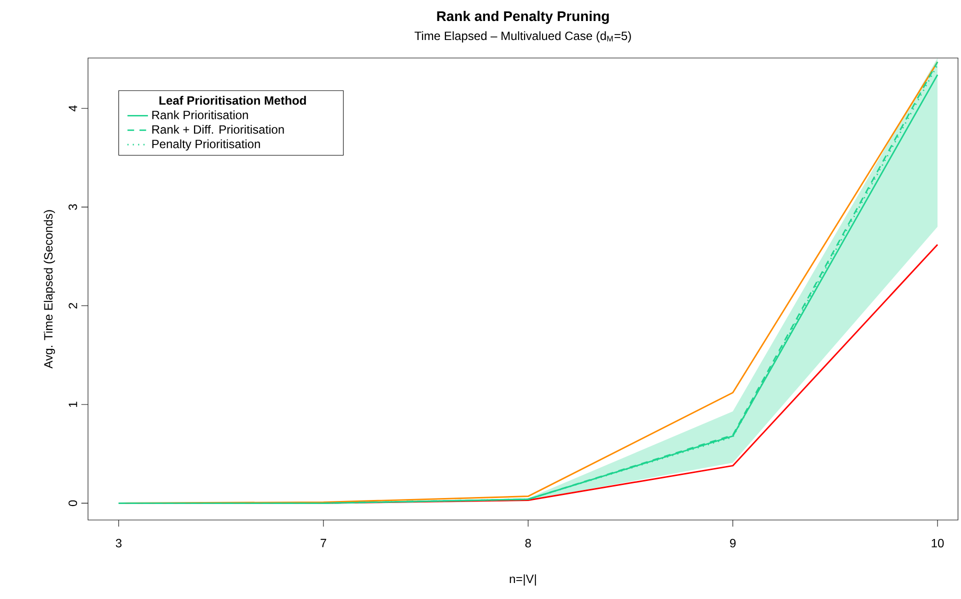  What do you see at coordinates (49, 289) in the screenshot?
I see `y-axis-title: Avg. Time Elapsed (Seconds)` at bounding box center [49, 289].